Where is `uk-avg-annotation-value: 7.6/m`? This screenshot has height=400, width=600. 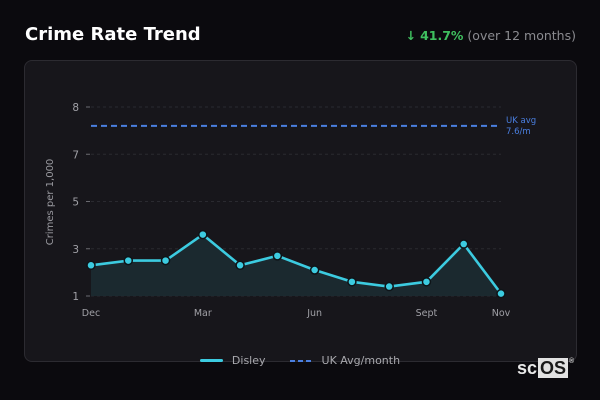 uk-avg-annotation-value: 7.6/m is located at coordinates (518, 132).